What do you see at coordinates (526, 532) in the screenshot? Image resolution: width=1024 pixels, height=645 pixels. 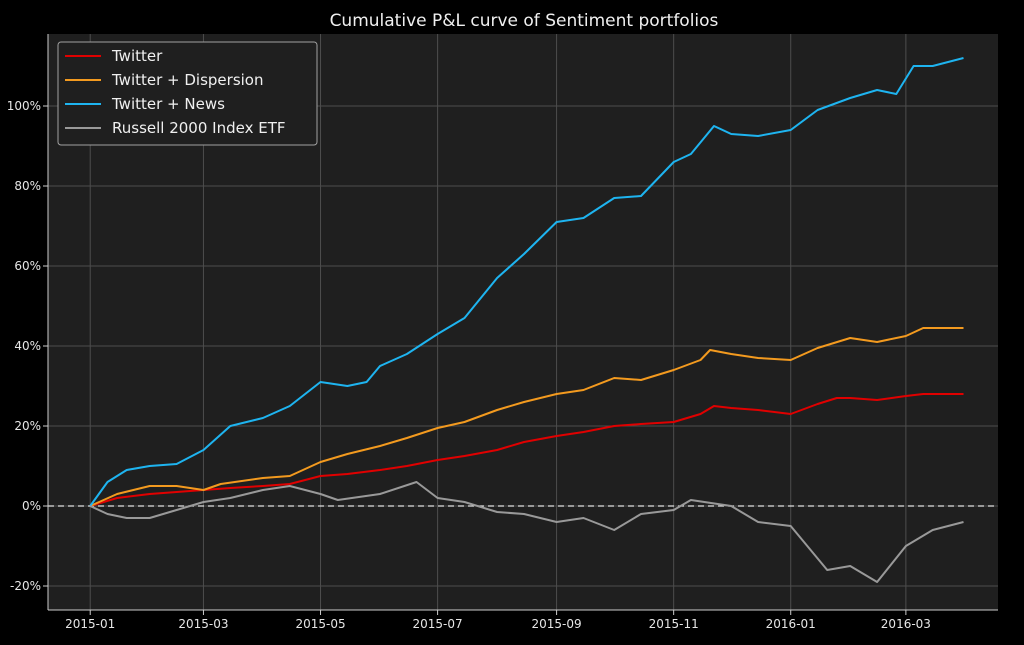 I see `series-line-russell-2000-index-etf` at bounding box center [526, 532].